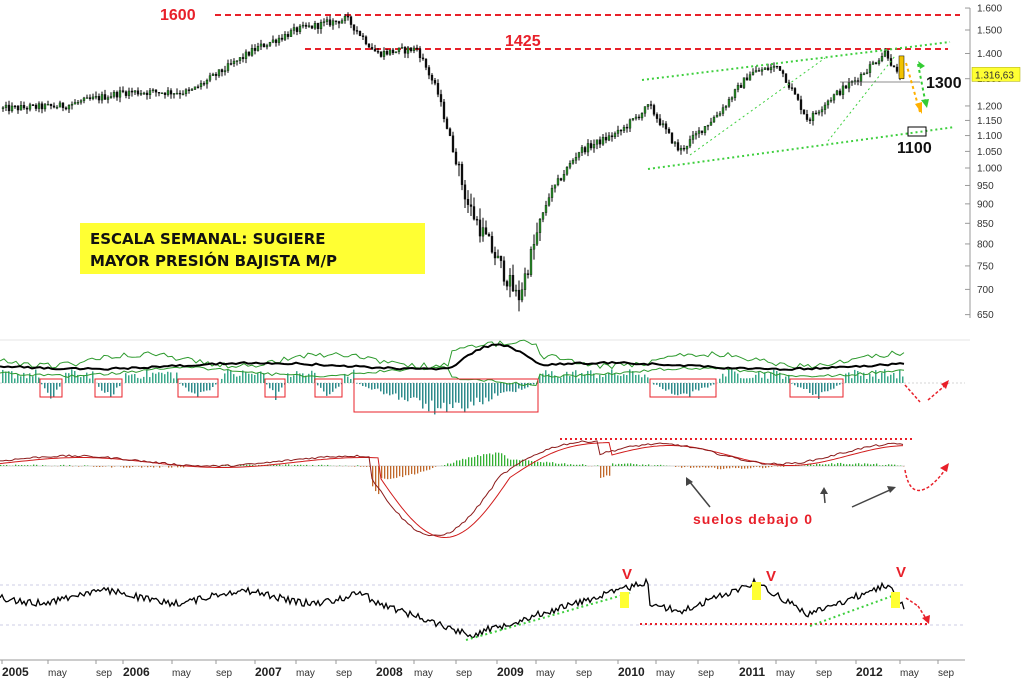  Describe the element at coordinates (989, 54) in the screenshot. I see `price-tick-label: 1.400` at that location.